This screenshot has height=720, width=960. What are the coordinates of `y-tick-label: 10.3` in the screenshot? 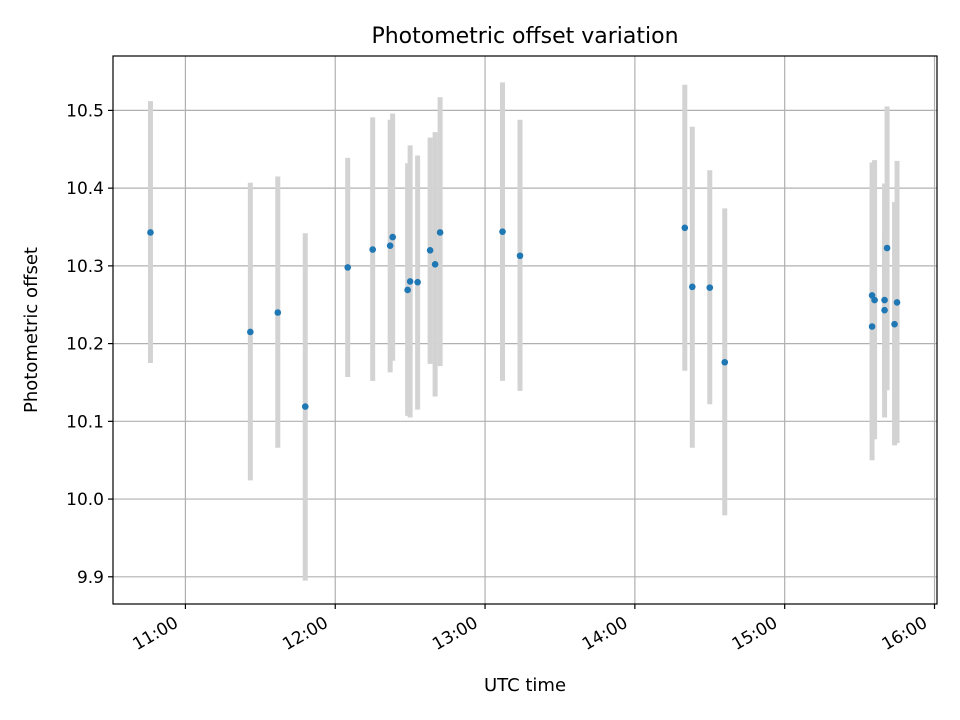 It's located at (85, 267).